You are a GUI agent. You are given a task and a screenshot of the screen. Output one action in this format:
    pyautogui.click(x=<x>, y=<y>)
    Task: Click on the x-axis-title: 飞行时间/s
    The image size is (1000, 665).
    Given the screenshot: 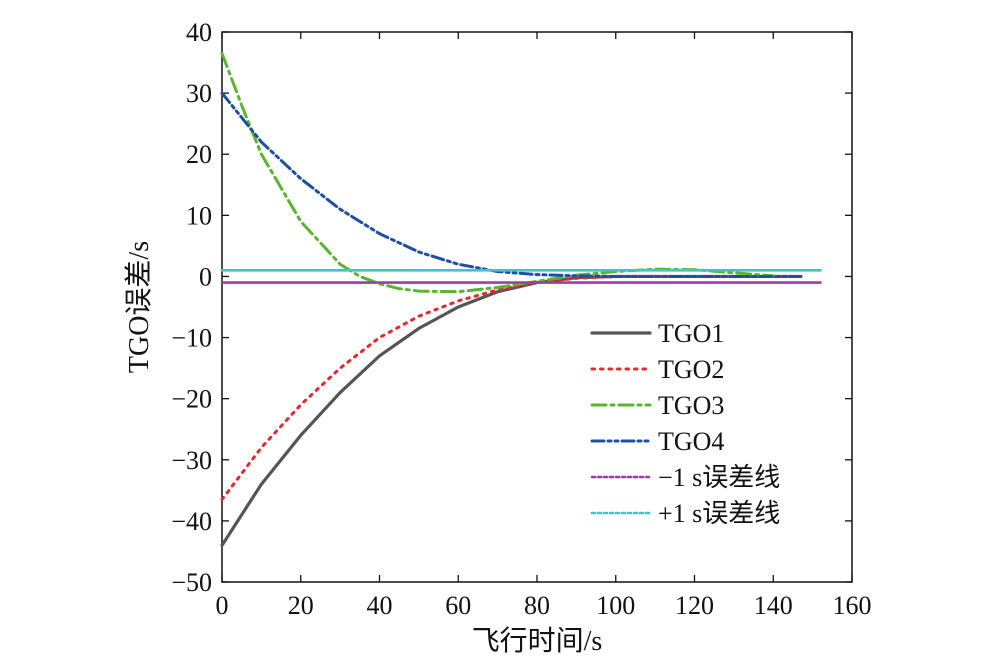 What is the action you would take?
    pyautogui.click(x=537, y=641)
    